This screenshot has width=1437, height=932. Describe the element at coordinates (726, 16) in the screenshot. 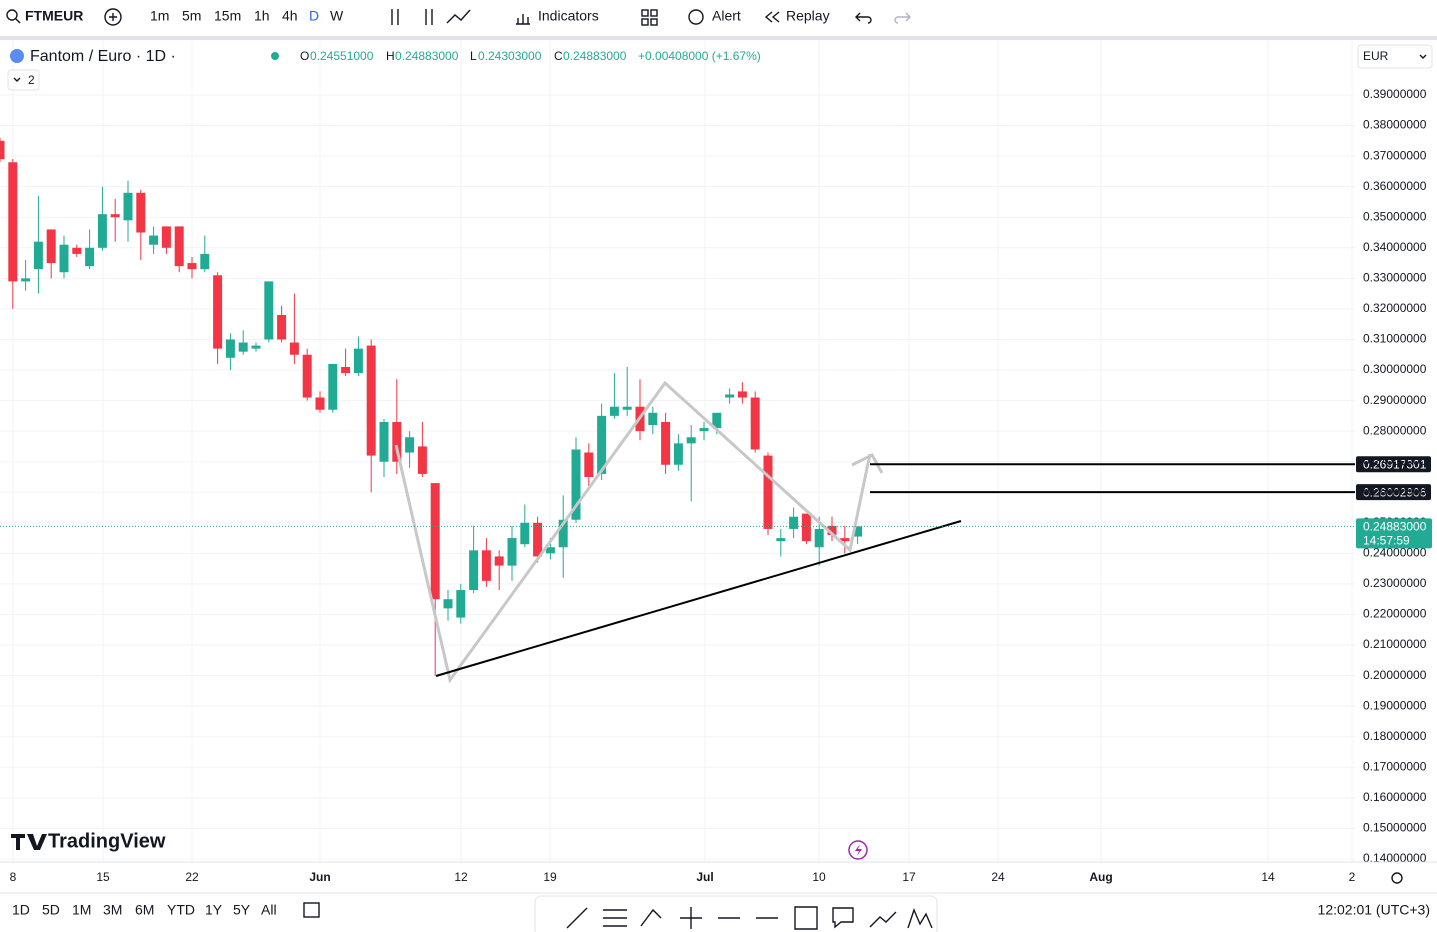

I see `alert-button: Alert` at that location.